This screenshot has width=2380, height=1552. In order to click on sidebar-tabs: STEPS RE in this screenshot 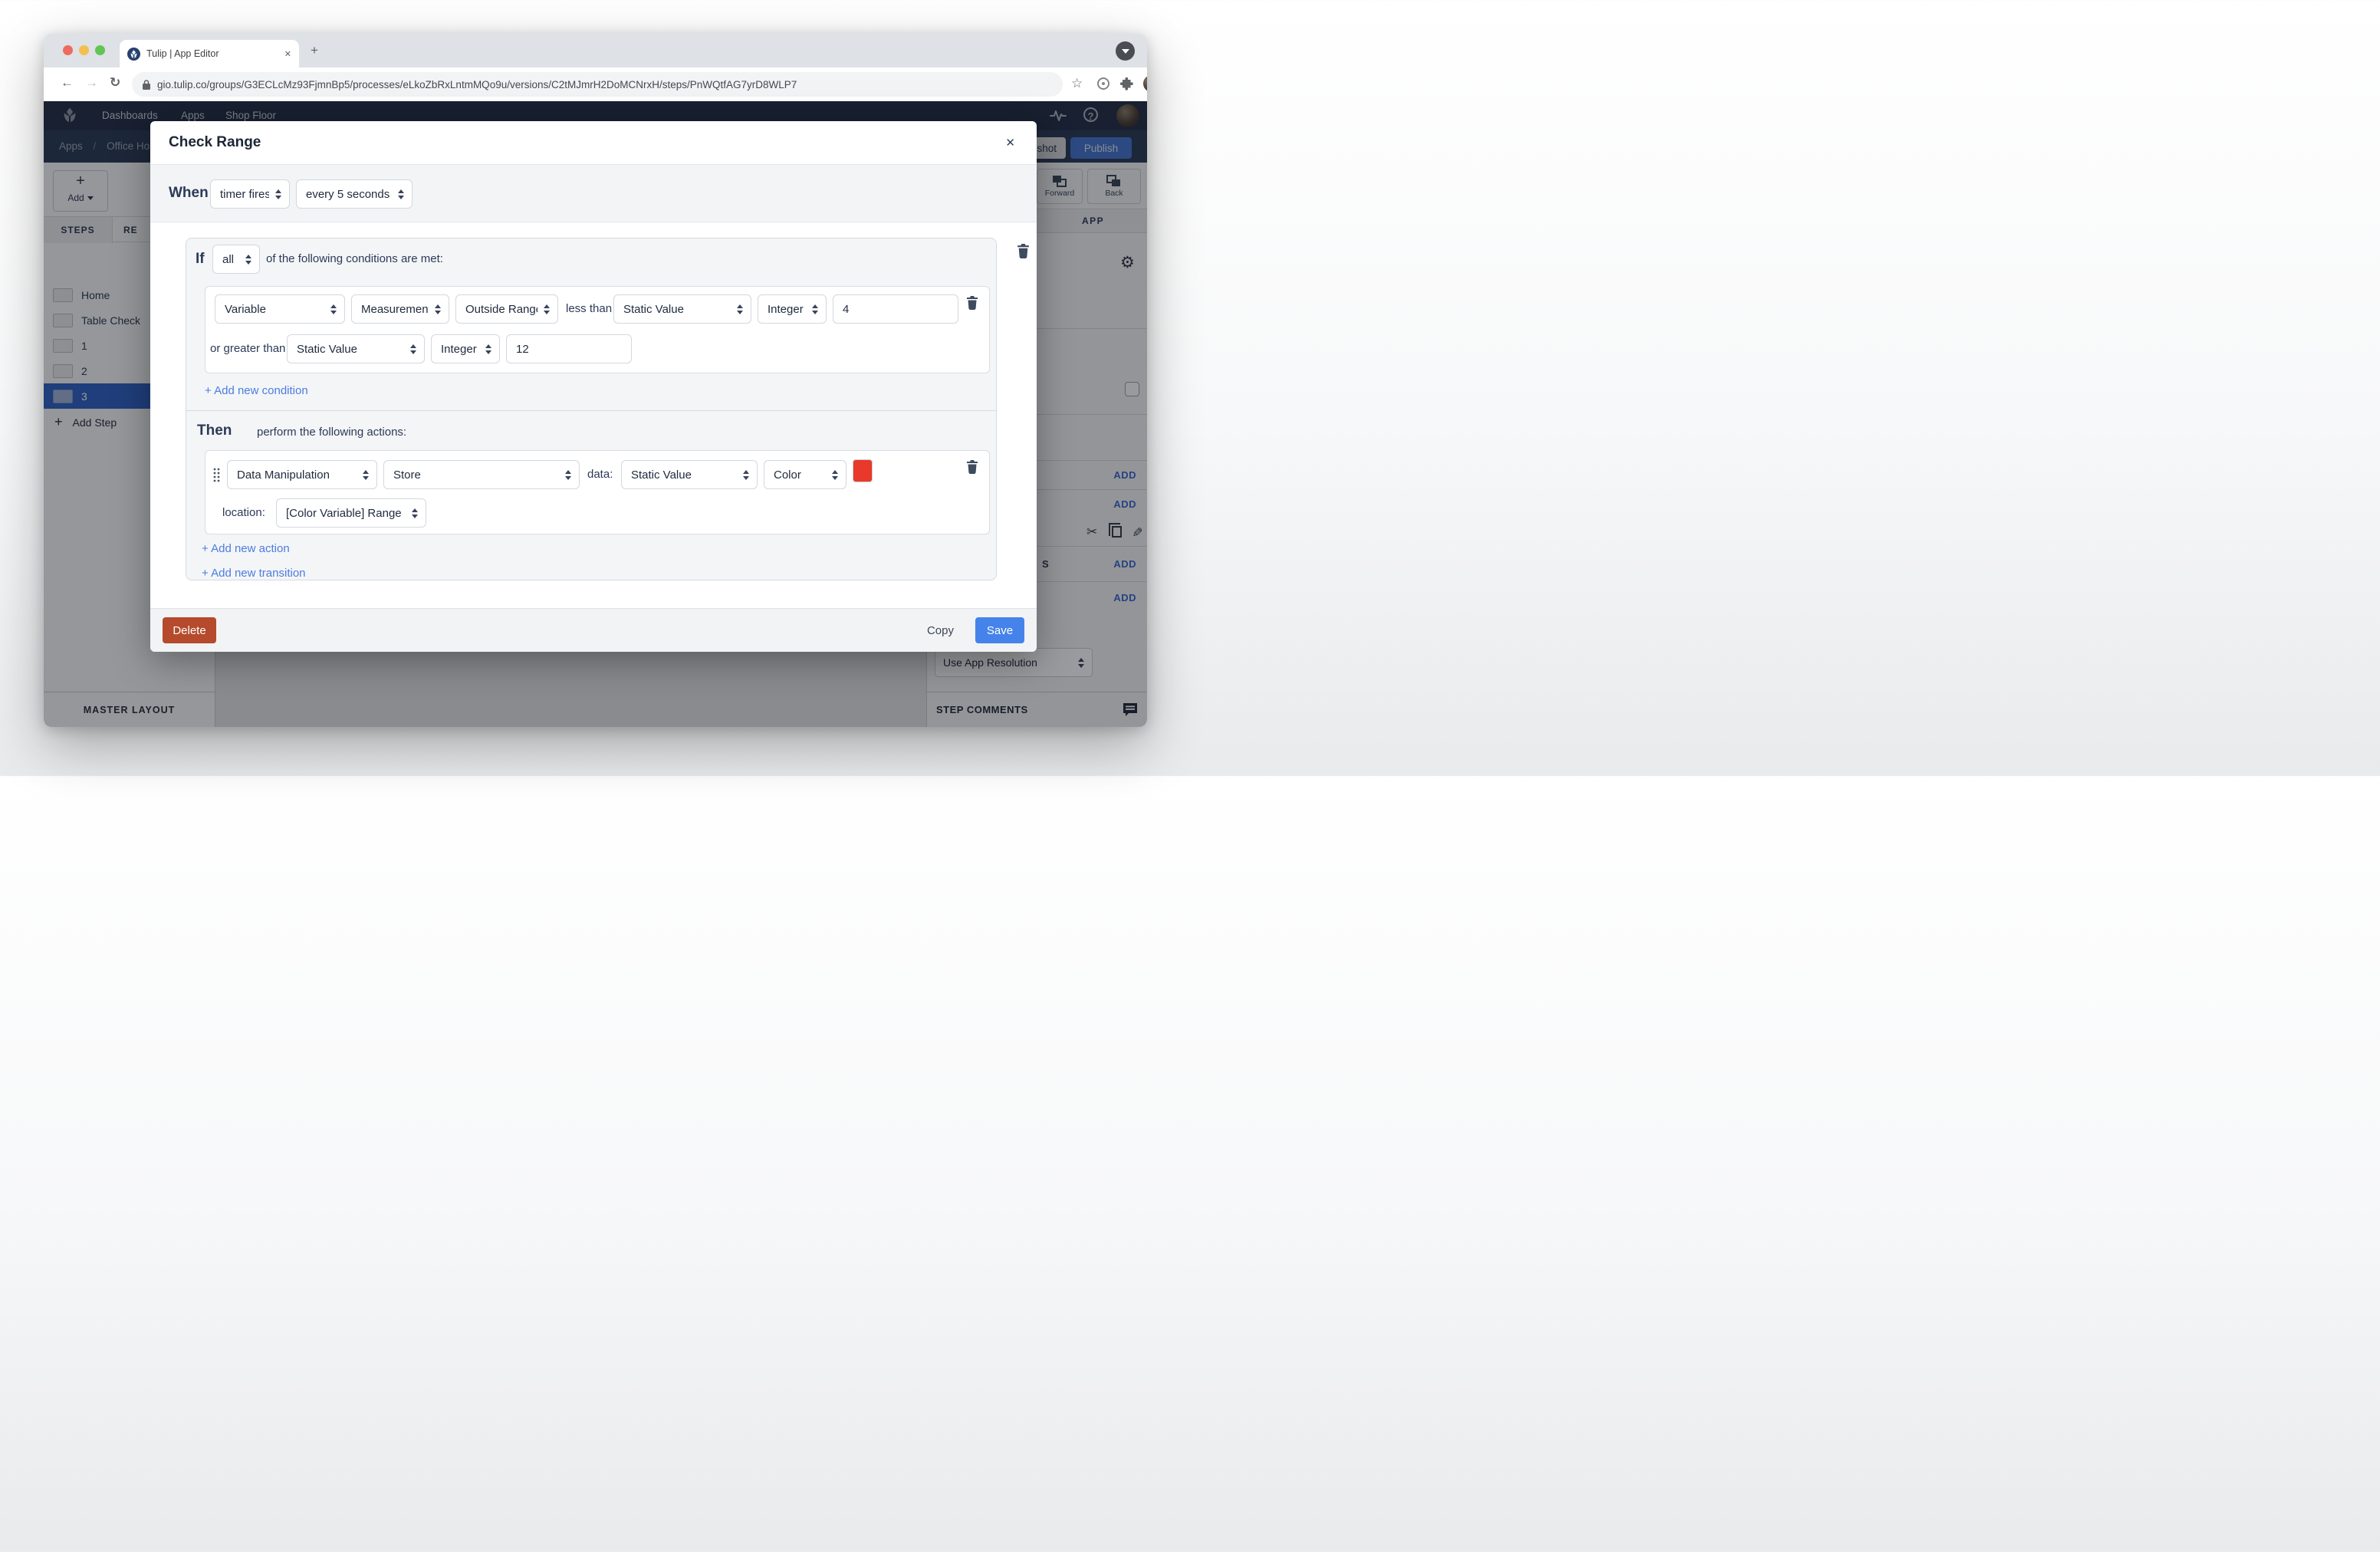, I will do `click(130, 230)`.